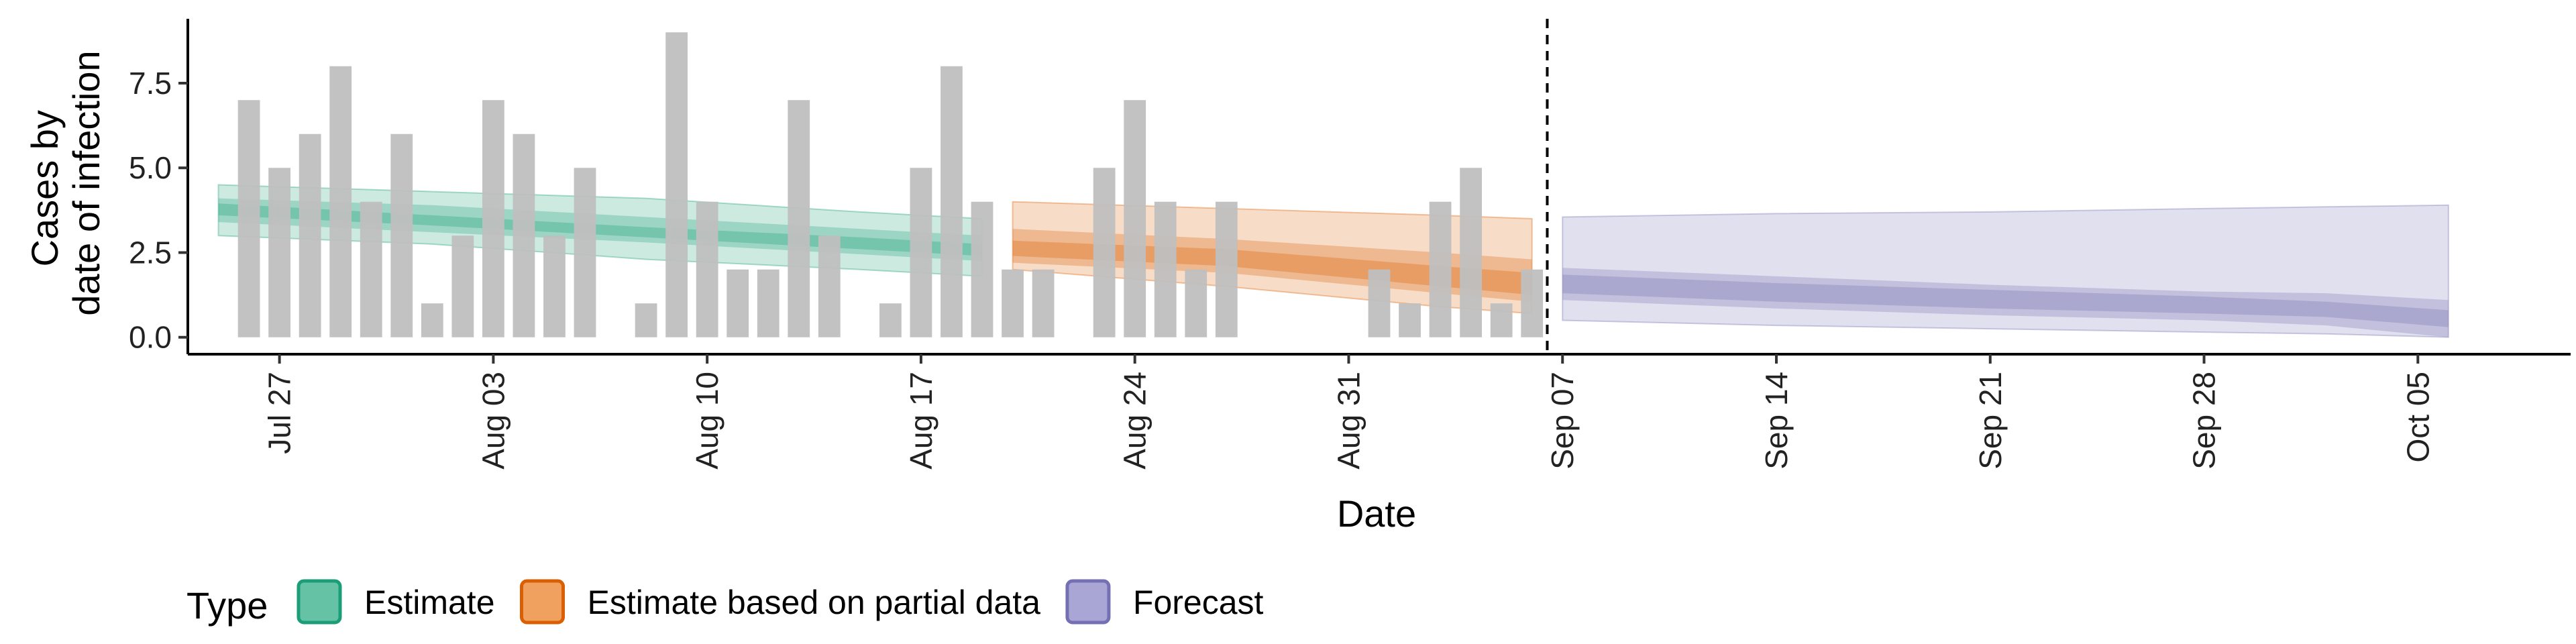  What do you see at coordinates (493, 421) in the screenshot?
I see `x-tick-label: Aug 03` at bounding box center [493, 421].